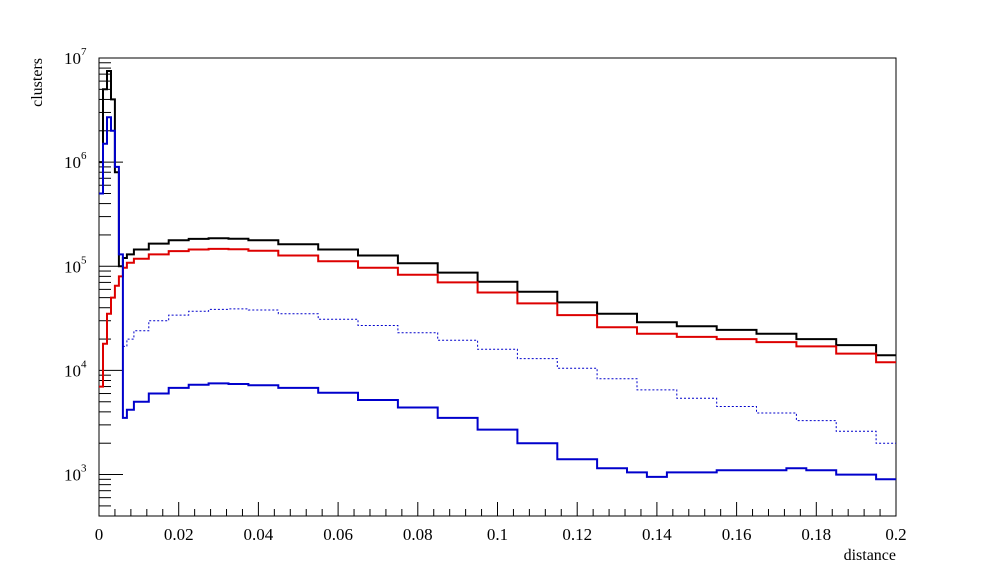 The width and height of the screenshot is (996, 574). I want to click on y-tick-label: 10³, so click(75, 474).